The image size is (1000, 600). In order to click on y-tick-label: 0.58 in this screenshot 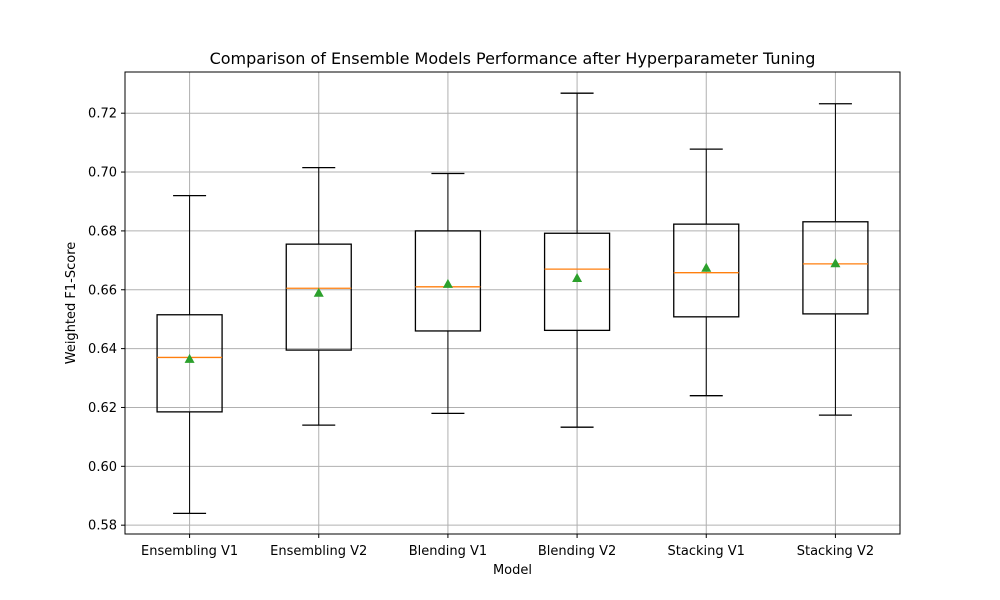, I will do `click(102, 526)`.